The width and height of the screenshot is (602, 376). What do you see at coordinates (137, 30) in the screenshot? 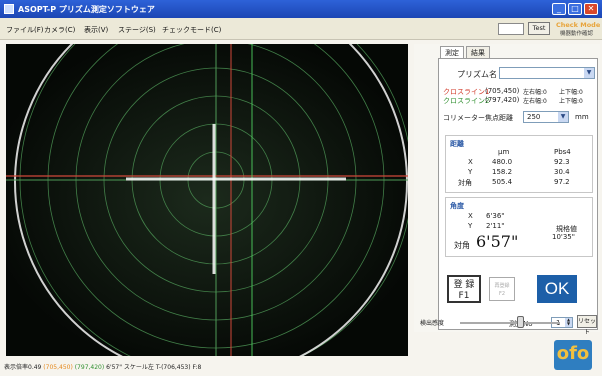
I see `menu-stage: ステージ(S)` at bounding box center [137, 30].